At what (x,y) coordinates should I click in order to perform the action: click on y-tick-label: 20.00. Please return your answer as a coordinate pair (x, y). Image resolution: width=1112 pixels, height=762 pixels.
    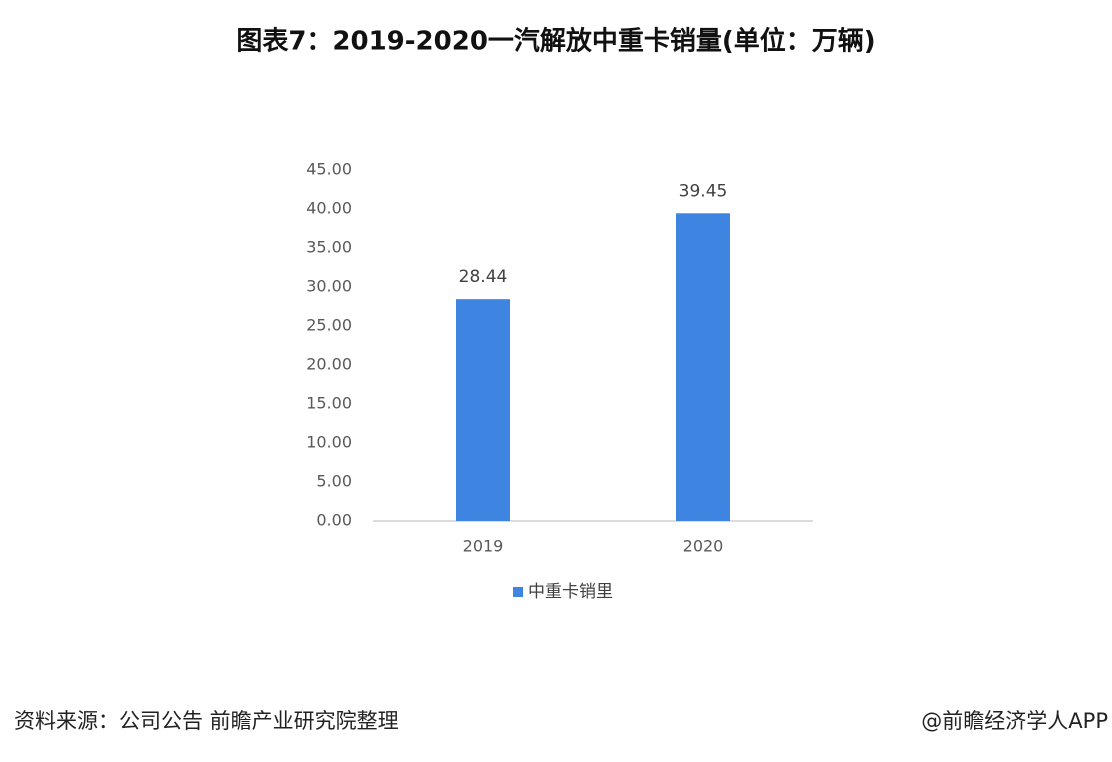
    Looking at the image, I should click on (329, 364).